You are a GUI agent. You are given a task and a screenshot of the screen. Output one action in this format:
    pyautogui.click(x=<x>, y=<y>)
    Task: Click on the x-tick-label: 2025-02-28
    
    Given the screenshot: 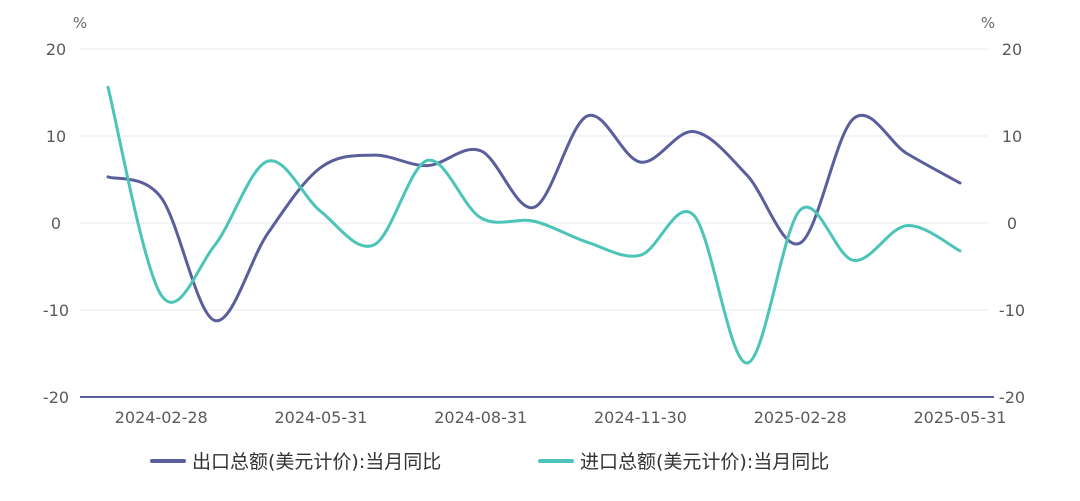 What is the action you would take?
    pyautogui.click(x=800, y=417)
    